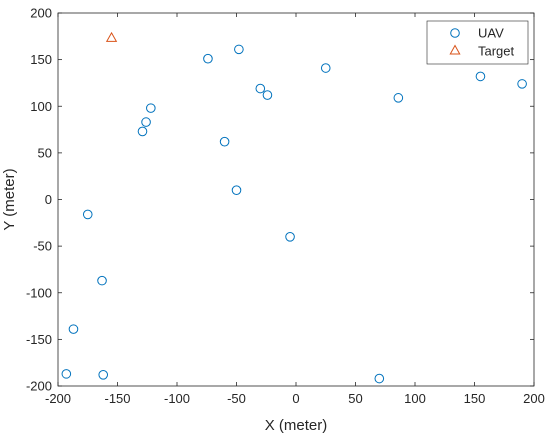 Image resolution: width=550 pixels, height=440 pixels. I want to click on y-axis-label: Y (meter), so click(9, 199).